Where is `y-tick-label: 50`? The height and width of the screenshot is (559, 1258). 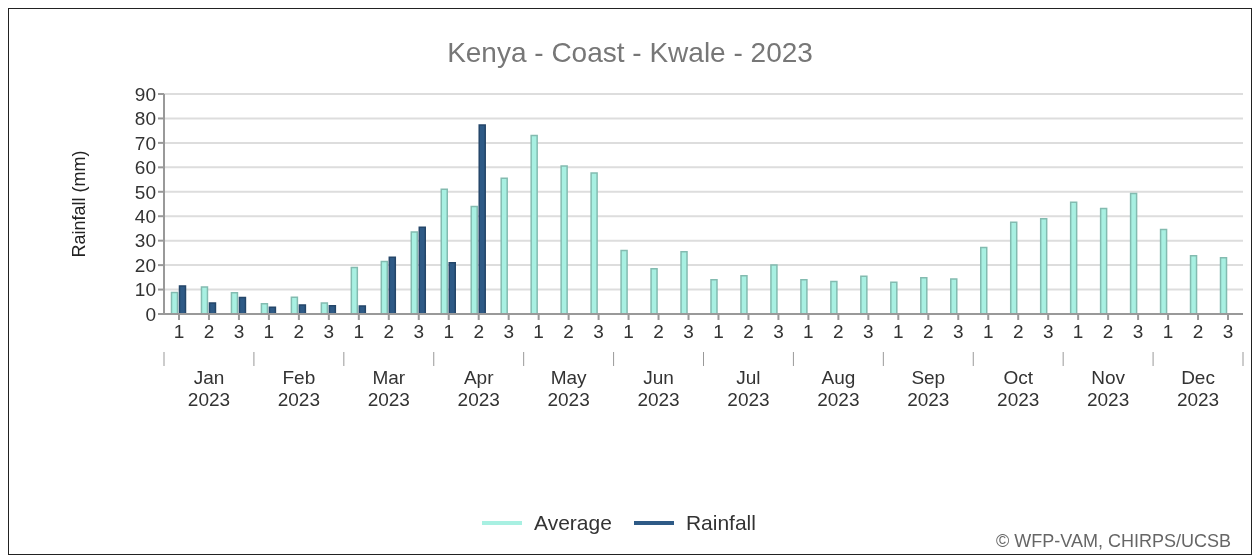
y-tick-label: 50 is located at coordinates (145, 192).